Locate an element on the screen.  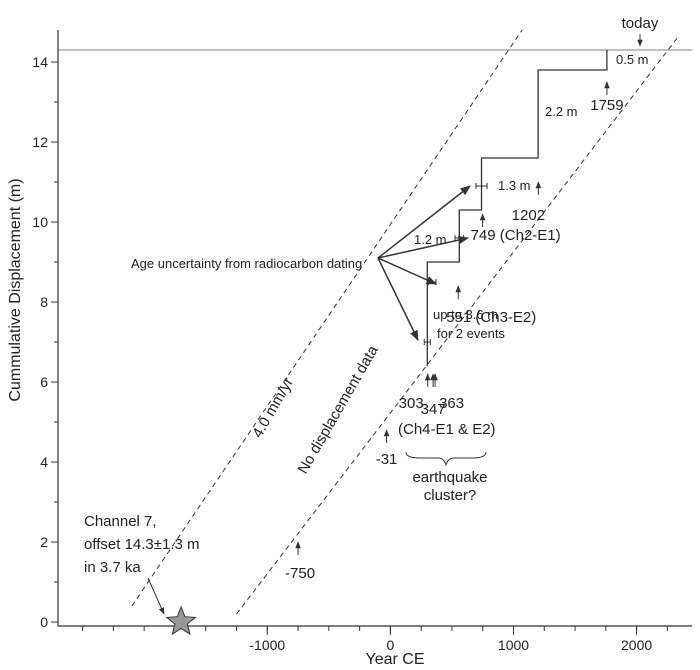
cluster-label-line1: earthquake is located at coordinates (449, 477).